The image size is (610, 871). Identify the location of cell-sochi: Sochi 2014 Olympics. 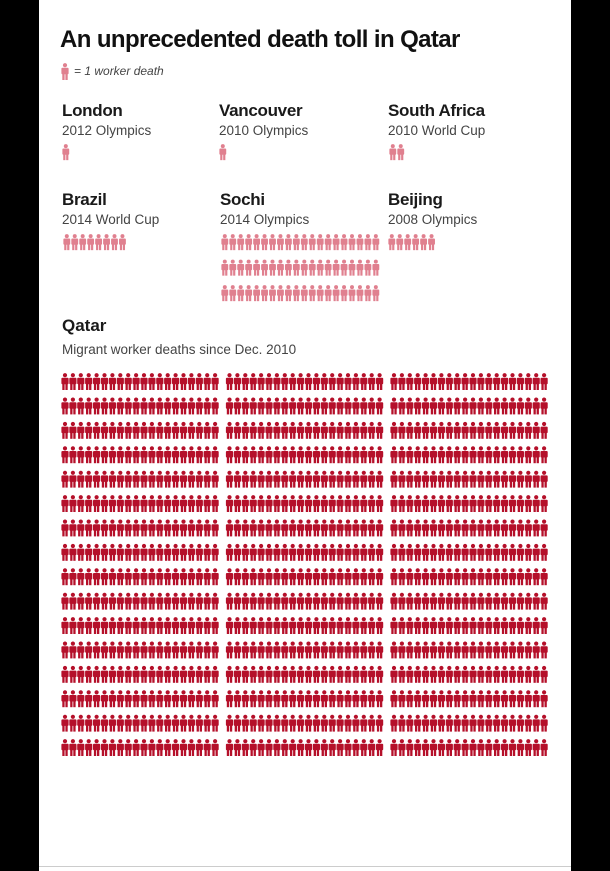
(264, 209).